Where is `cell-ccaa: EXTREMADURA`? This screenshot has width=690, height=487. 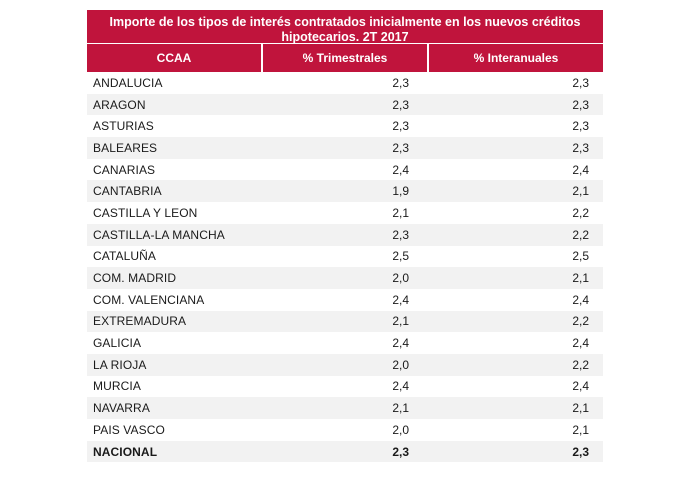
cell-ccaa: EXTREMADURA is located at coordinates (140, 321).